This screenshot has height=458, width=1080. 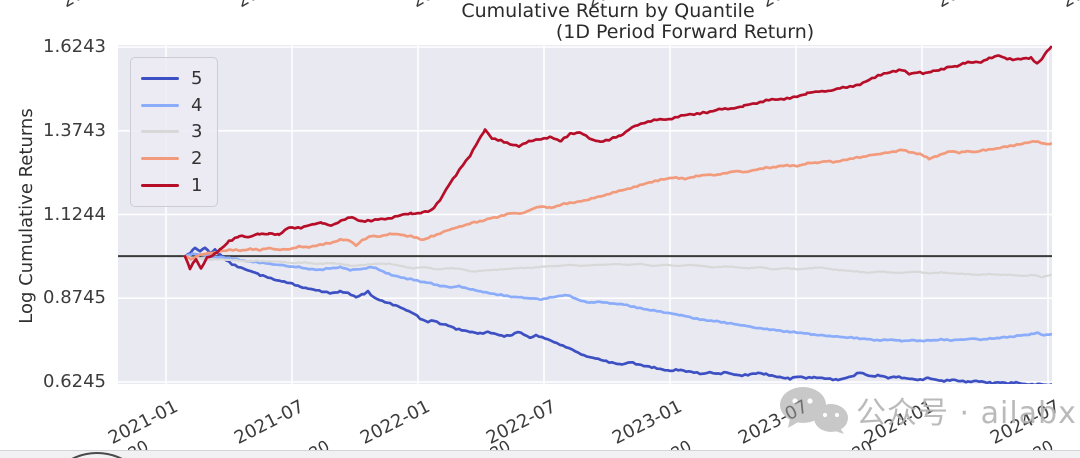 I want to click on legend-item: 2, so click(x=174, y=158).